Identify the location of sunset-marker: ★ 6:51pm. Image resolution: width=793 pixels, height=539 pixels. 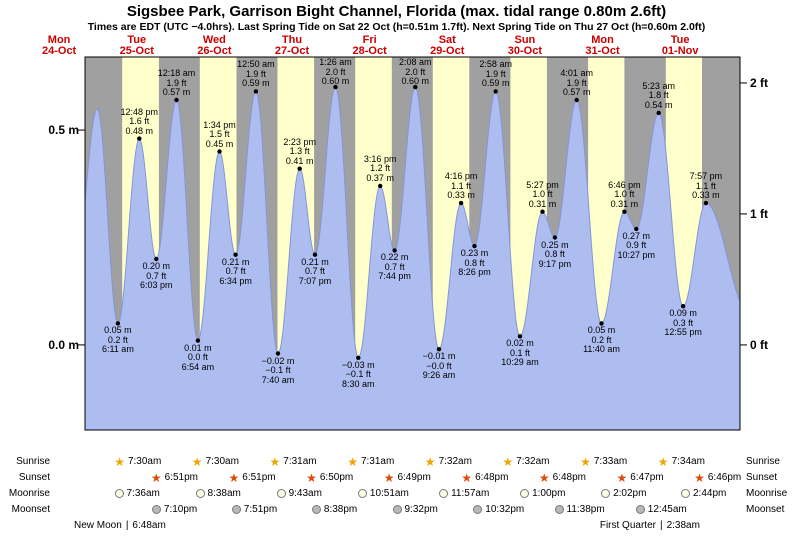
(174, 477).